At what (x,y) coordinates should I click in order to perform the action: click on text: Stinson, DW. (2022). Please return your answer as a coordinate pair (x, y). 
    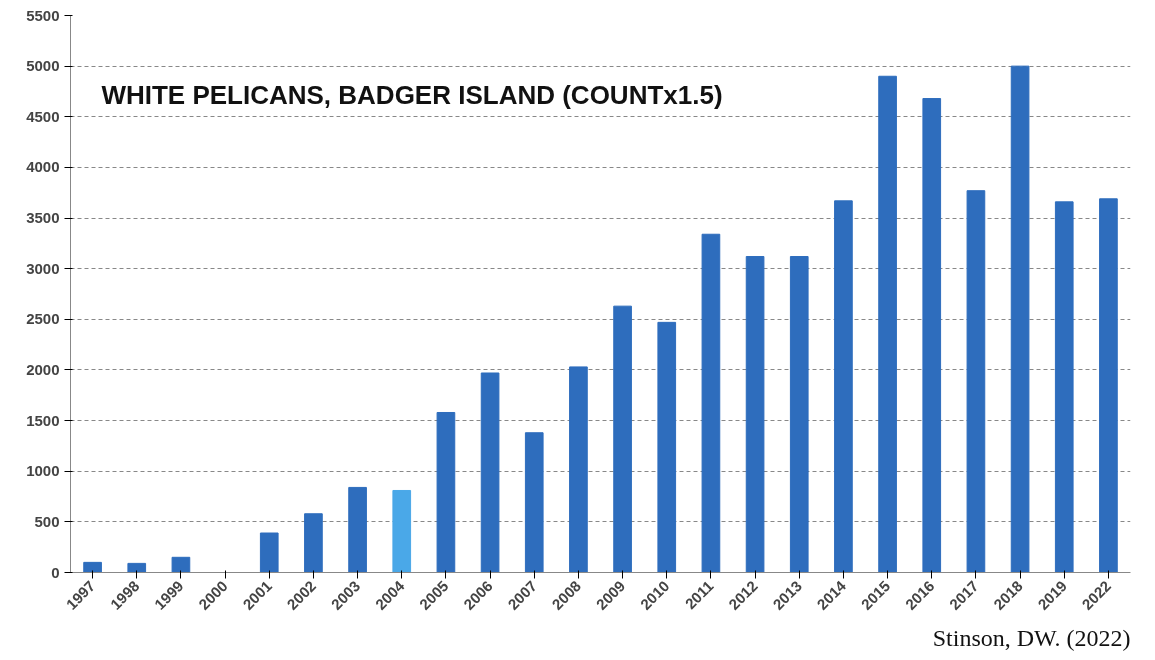
    Looking at the image, I should click on (1031, 637).